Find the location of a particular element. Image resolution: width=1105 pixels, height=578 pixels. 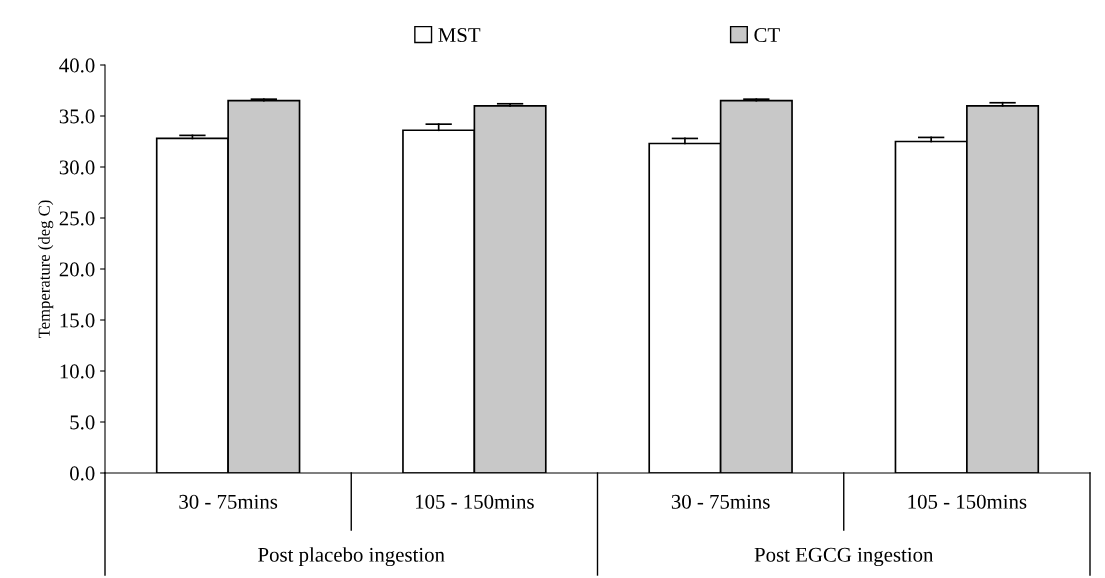

y-tick-label: 30.0 is located at coordinates (77, 167).